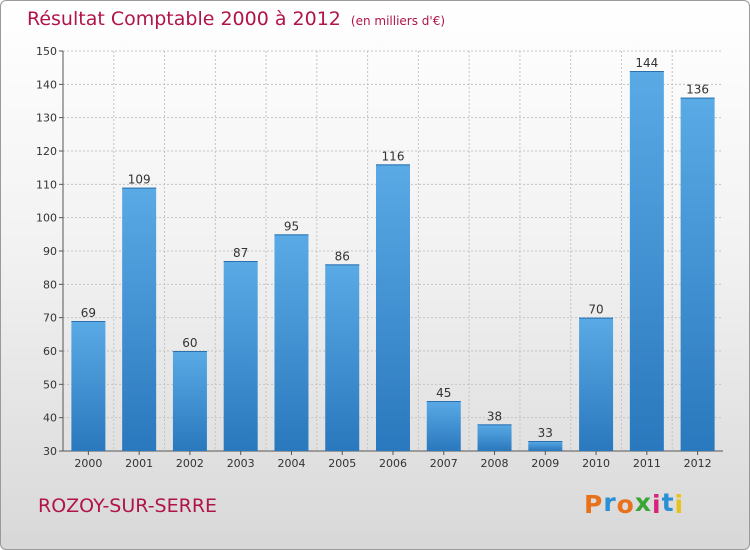 The width and height of the screenshot is (750, 550). Describe the element at coordinates (88, 386) in the screenshot. I see `bar-2000` at that location.